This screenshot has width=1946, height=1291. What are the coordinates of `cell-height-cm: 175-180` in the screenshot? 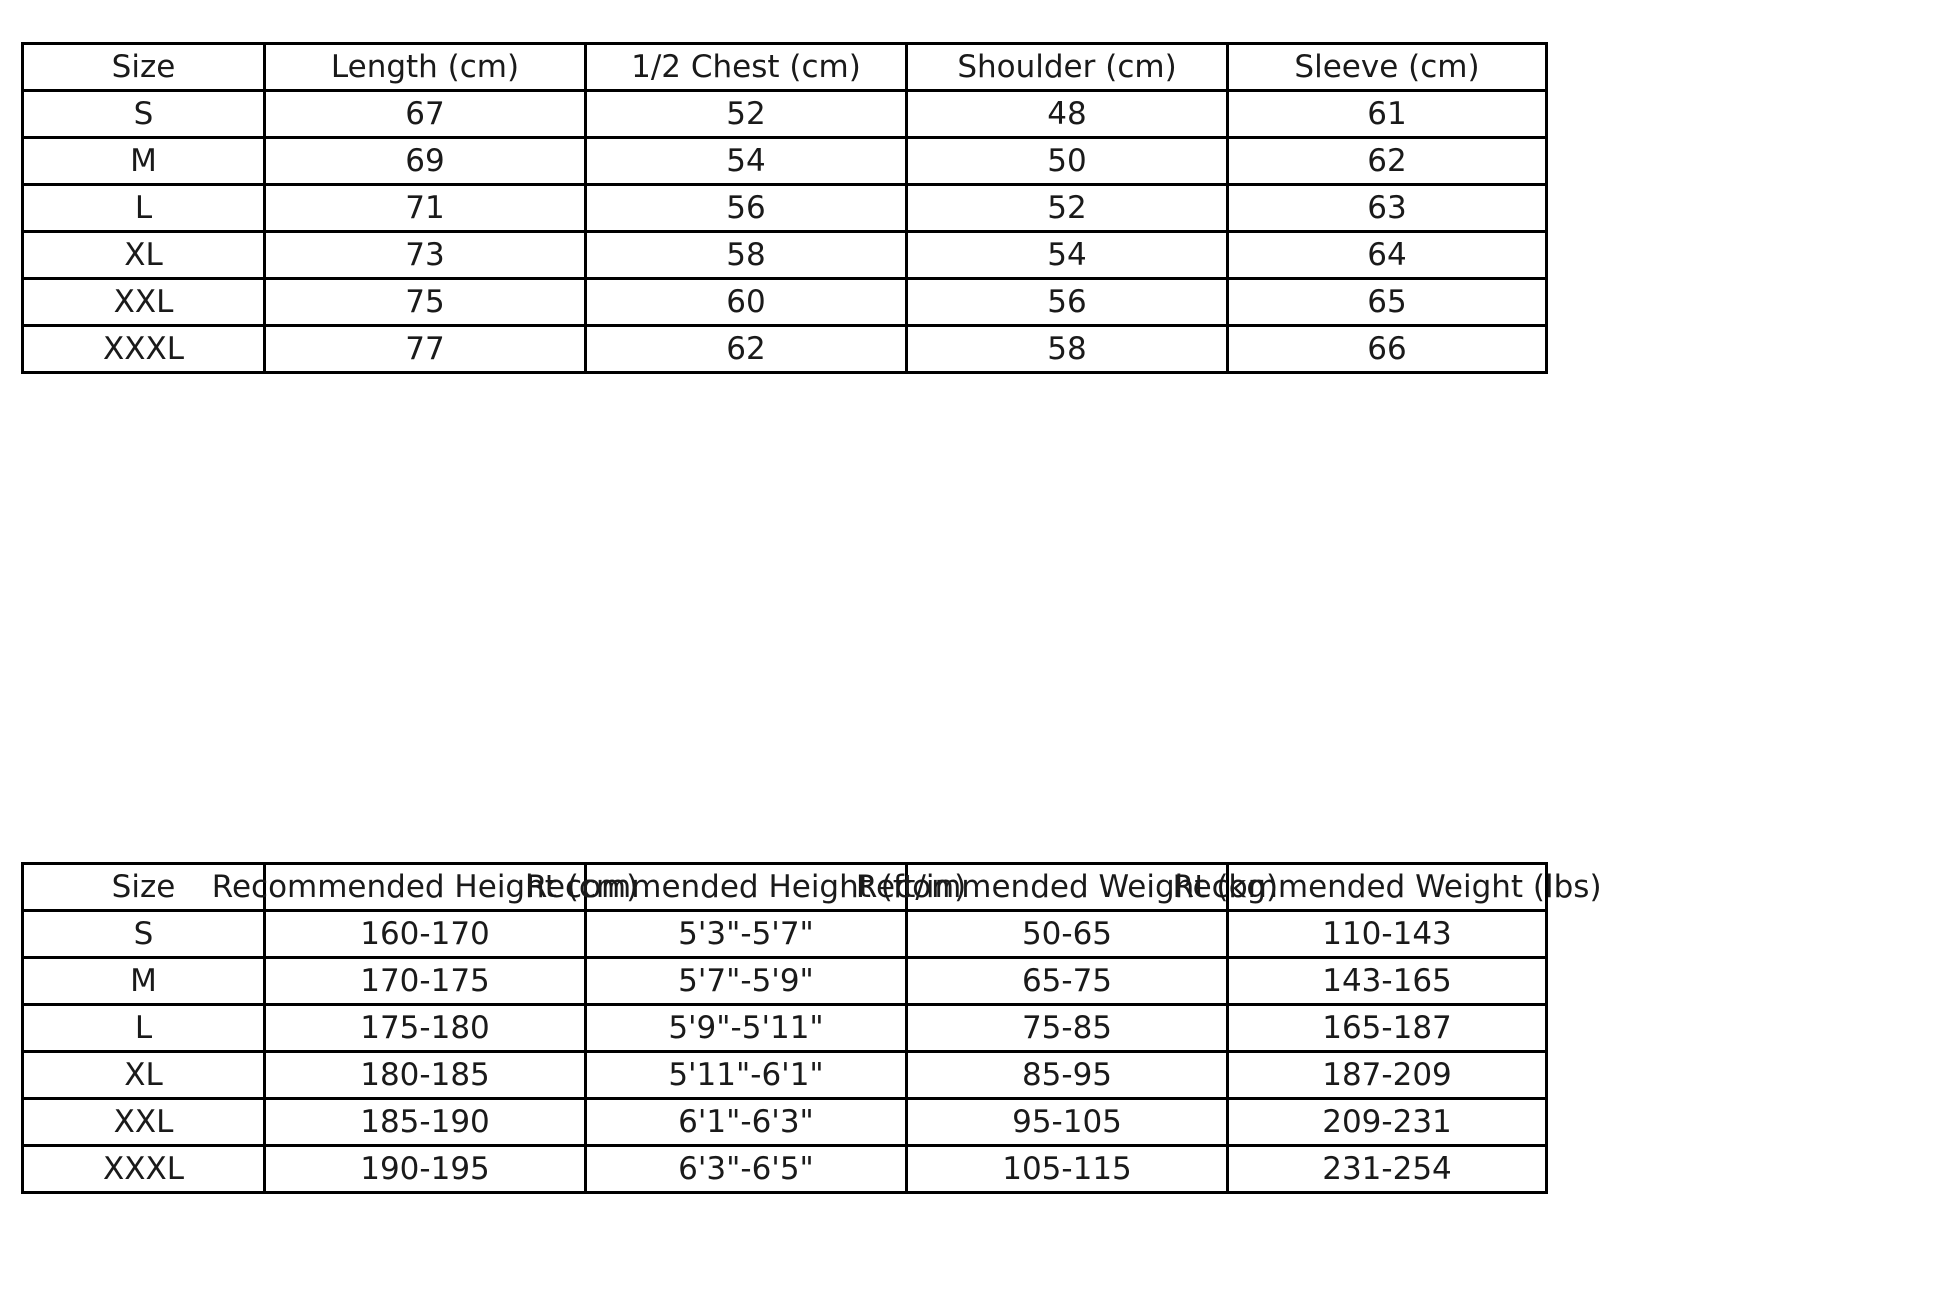 It's located at (425, 1028).